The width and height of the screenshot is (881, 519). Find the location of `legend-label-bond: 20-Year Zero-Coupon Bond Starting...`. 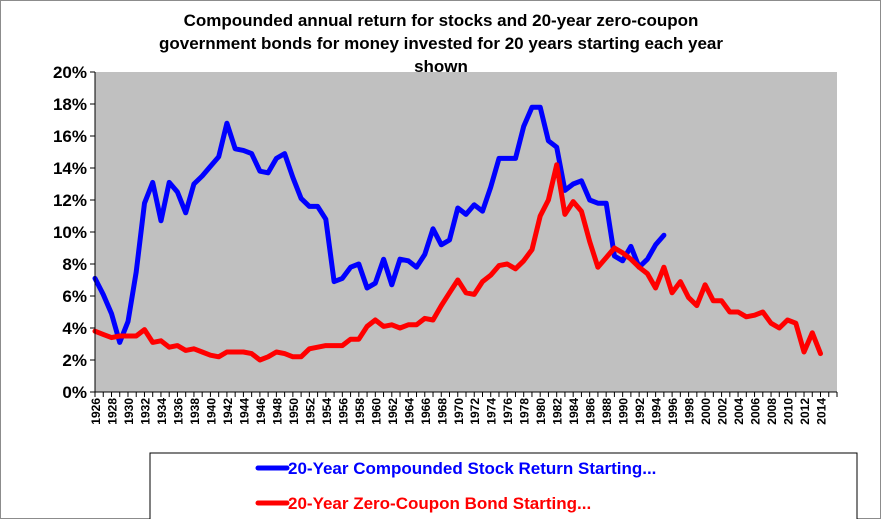

legend-label-bond: 20-Year Zero-Coupon Bond Starting... is located at coordinates (439, 503).